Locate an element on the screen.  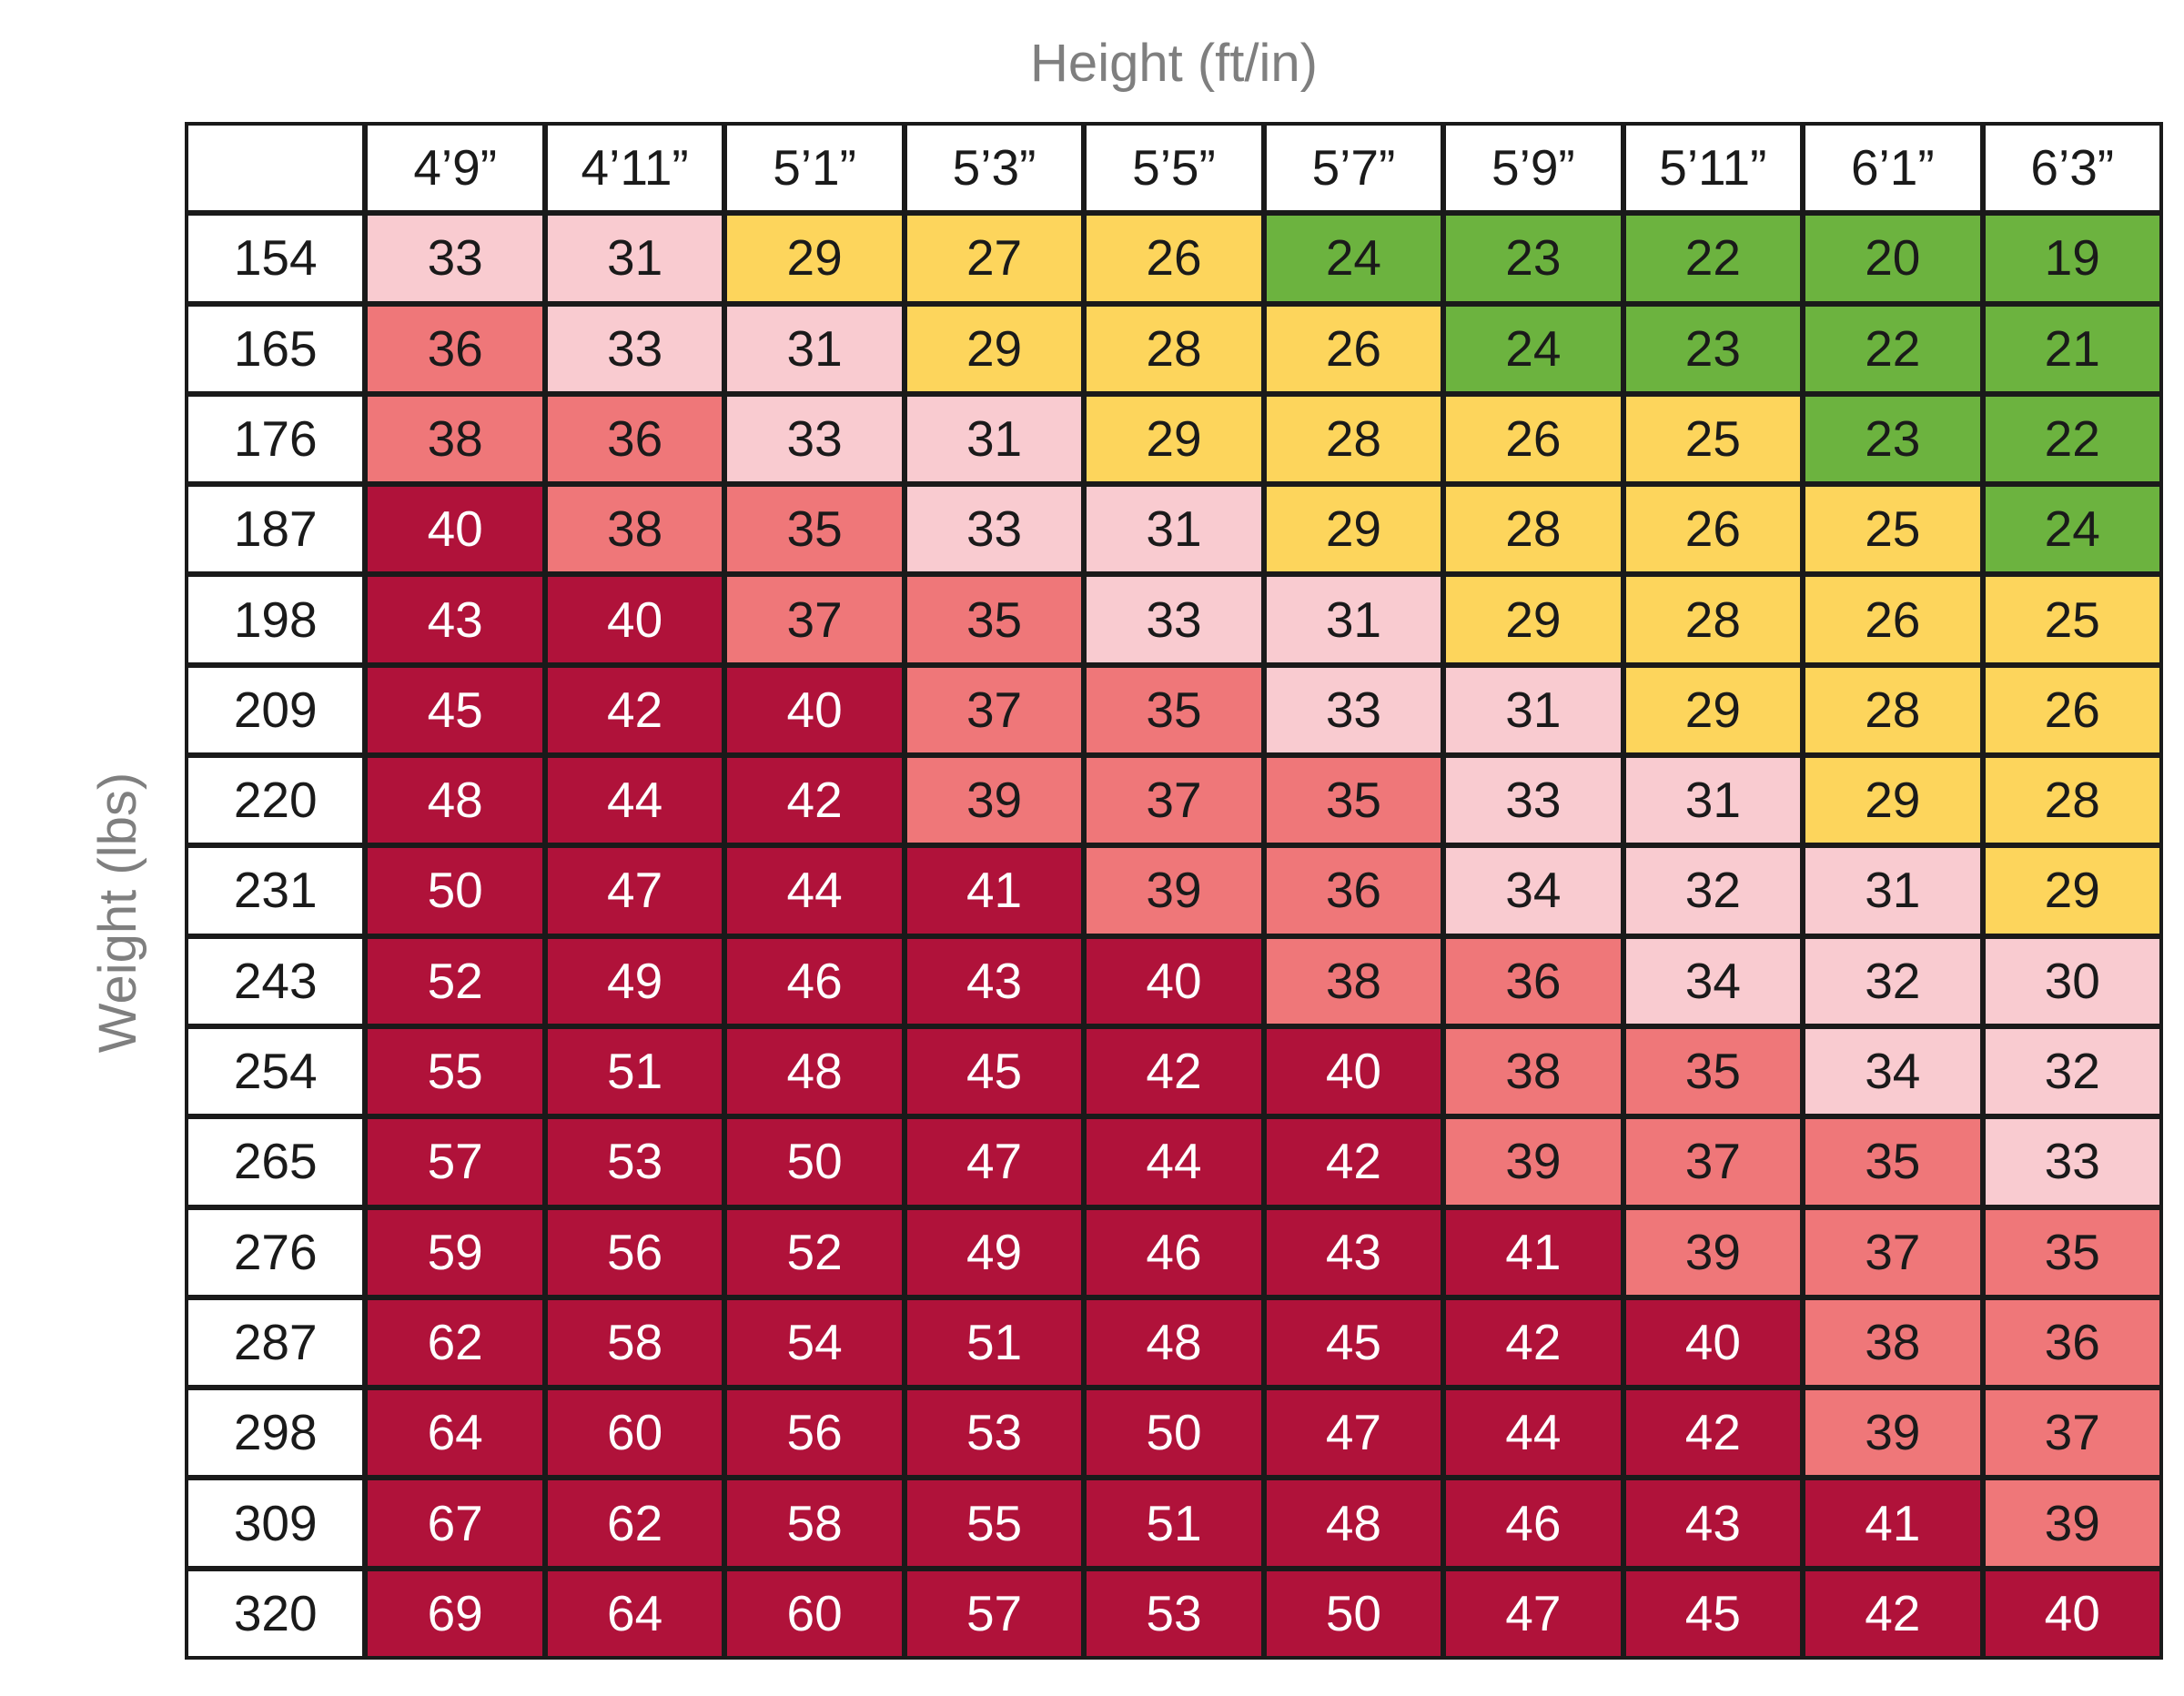
weight-header: 309 is located at coordinates (276, 1523).